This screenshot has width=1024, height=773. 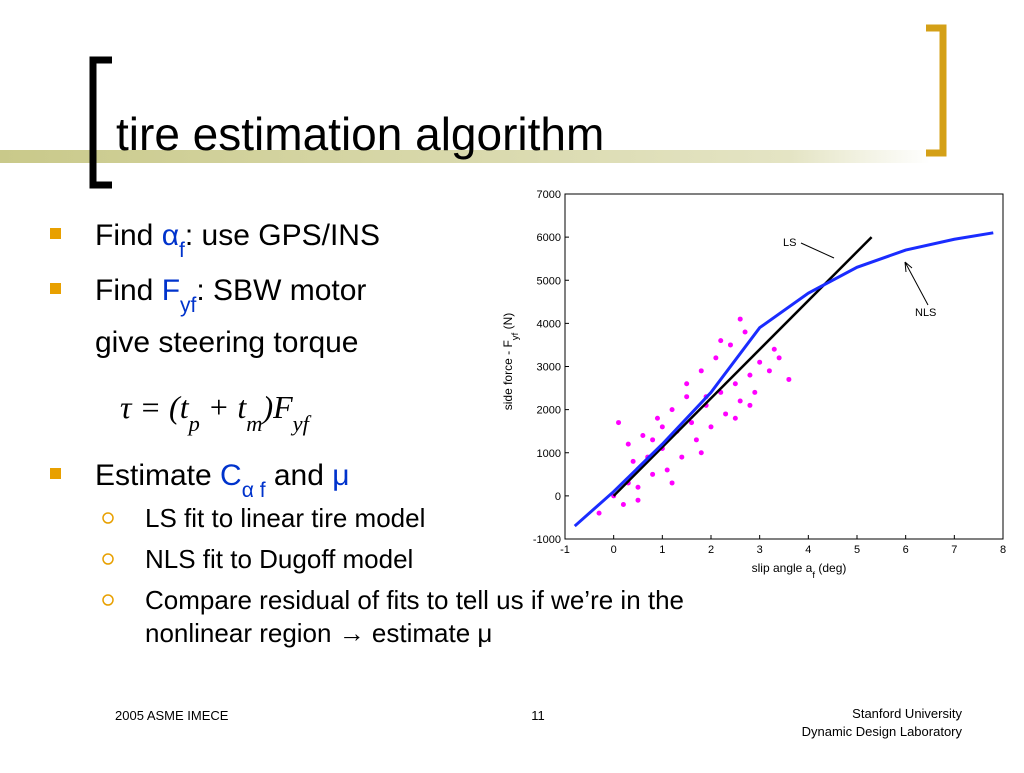 What do you see at coordinates (782, 568) in the screenshot?
I see `text-run: slip angle a` at bounding box center [782, 568].